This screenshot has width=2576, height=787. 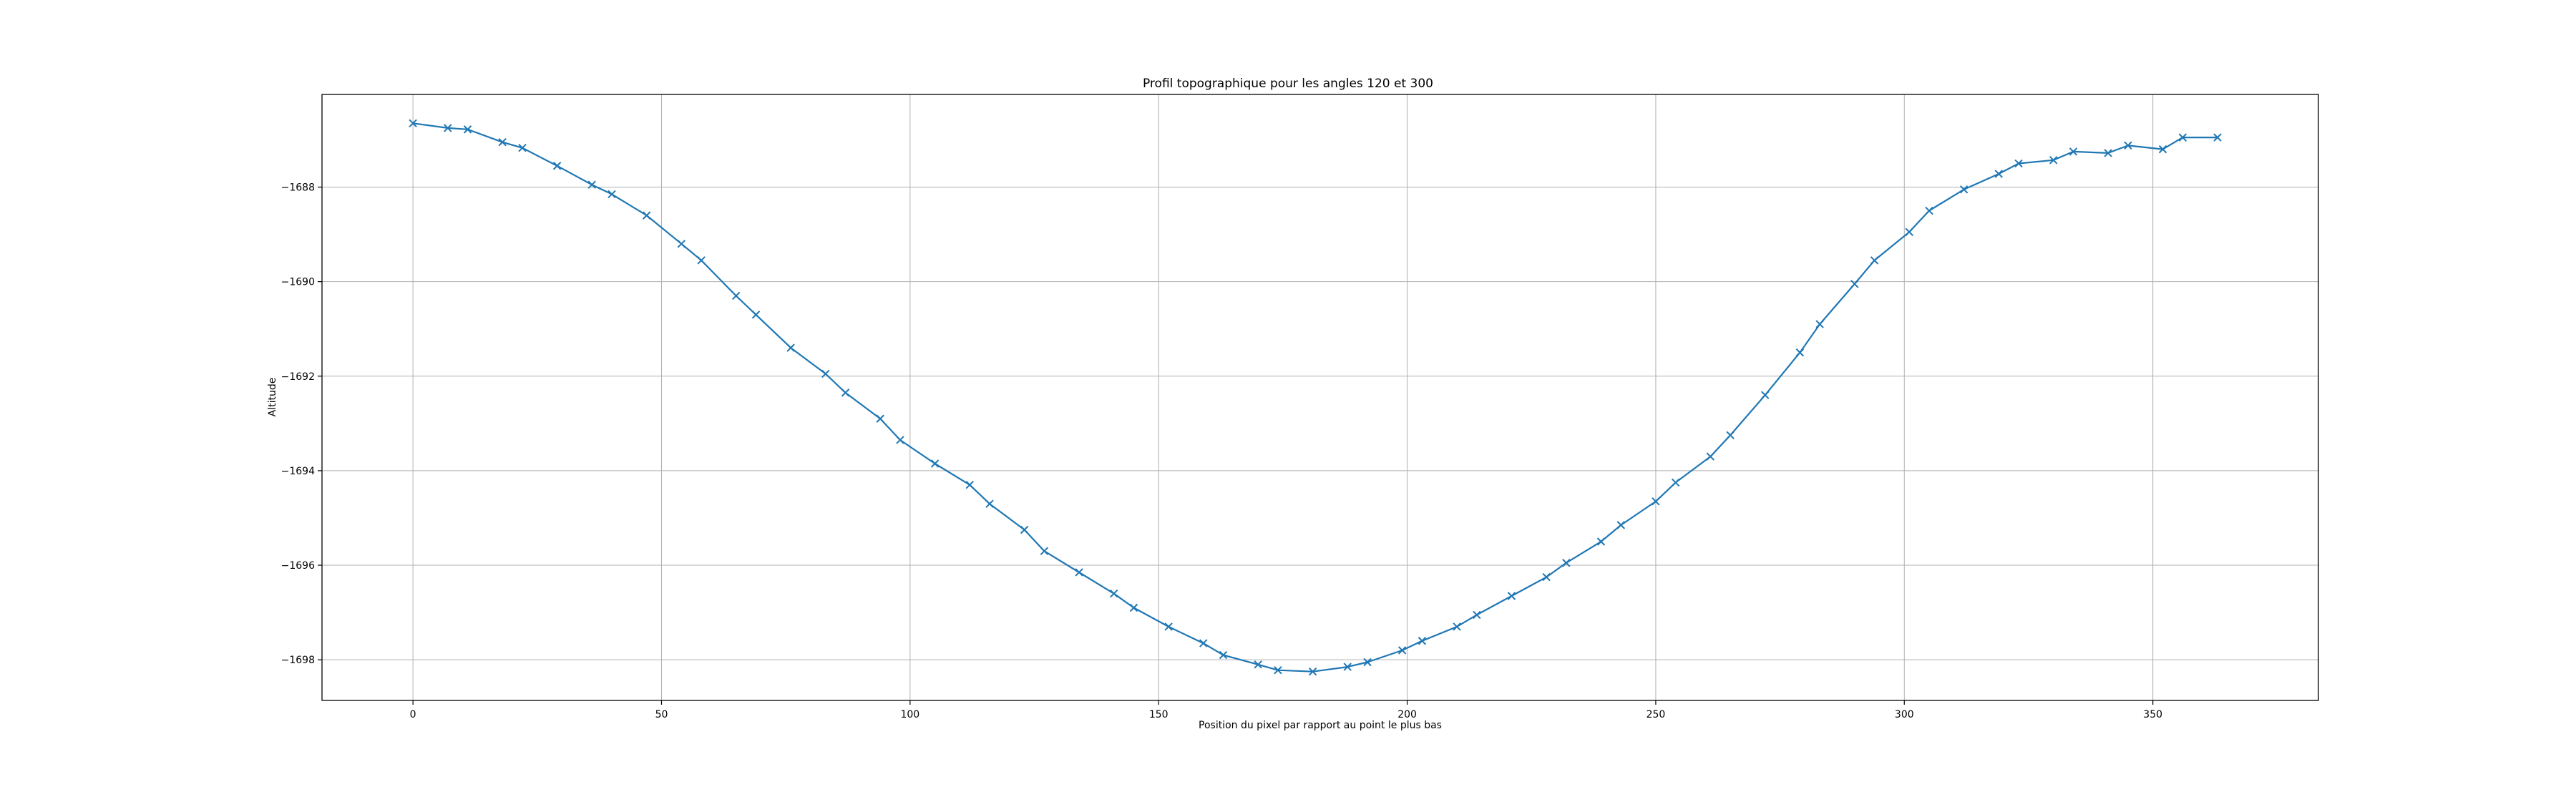 I want to click on y-tick-label: −1692, so click(x=298, y=377).